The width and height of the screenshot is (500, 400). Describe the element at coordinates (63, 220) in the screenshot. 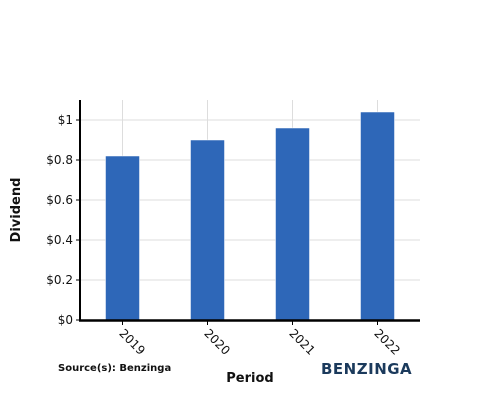

I see `y-ticks: $0 $0.2 $0.4 $0.6 $0.8 $1` at that location.